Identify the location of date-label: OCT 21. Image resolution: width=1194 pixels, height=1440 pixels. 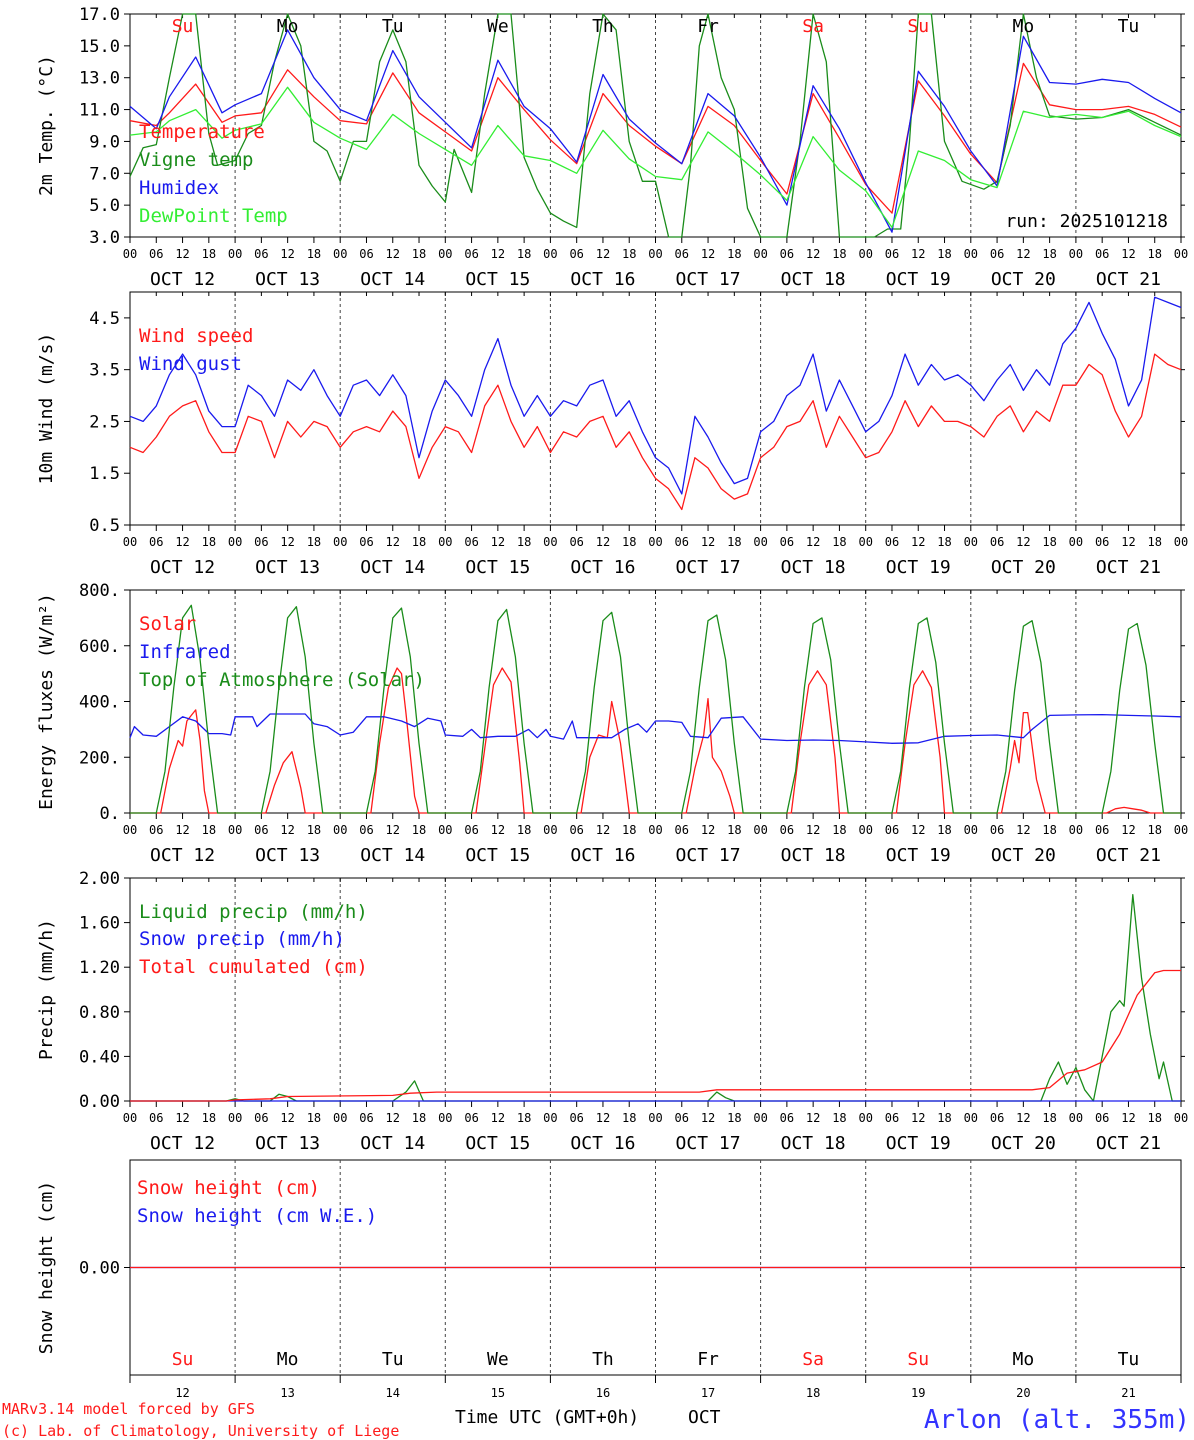
(1128, 855).